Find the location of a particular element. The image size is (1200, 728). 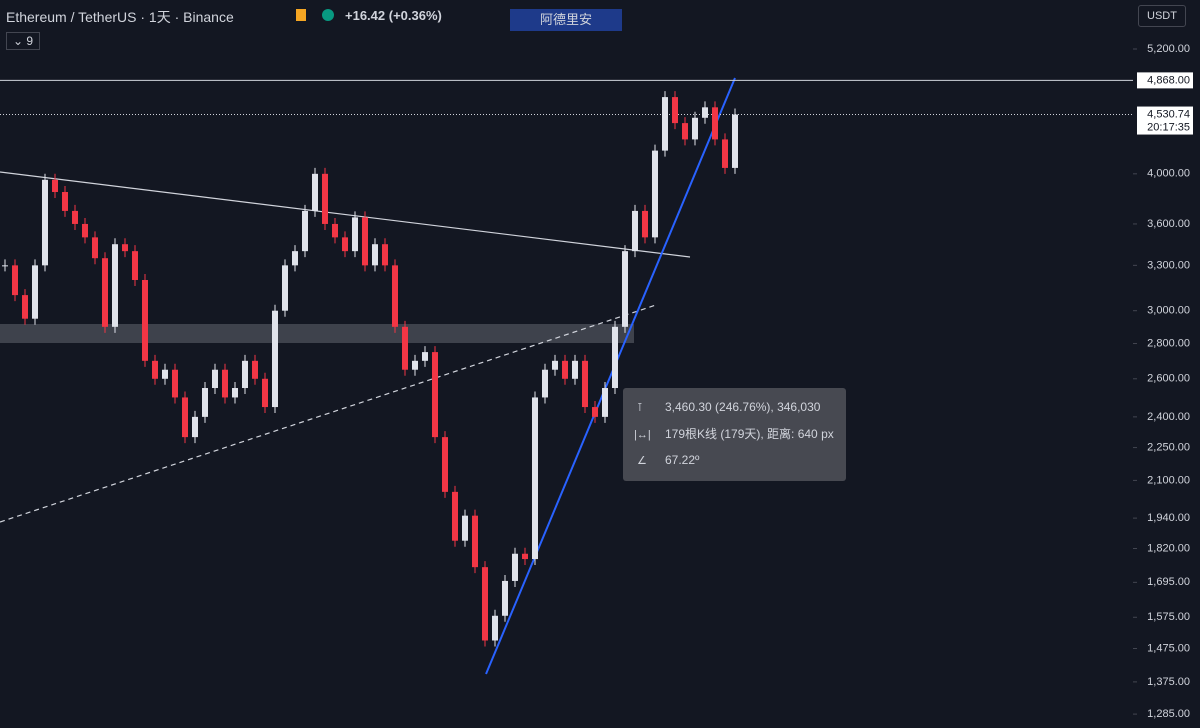

price-label: 3,600.00 is located at coordinates (1168, 224).